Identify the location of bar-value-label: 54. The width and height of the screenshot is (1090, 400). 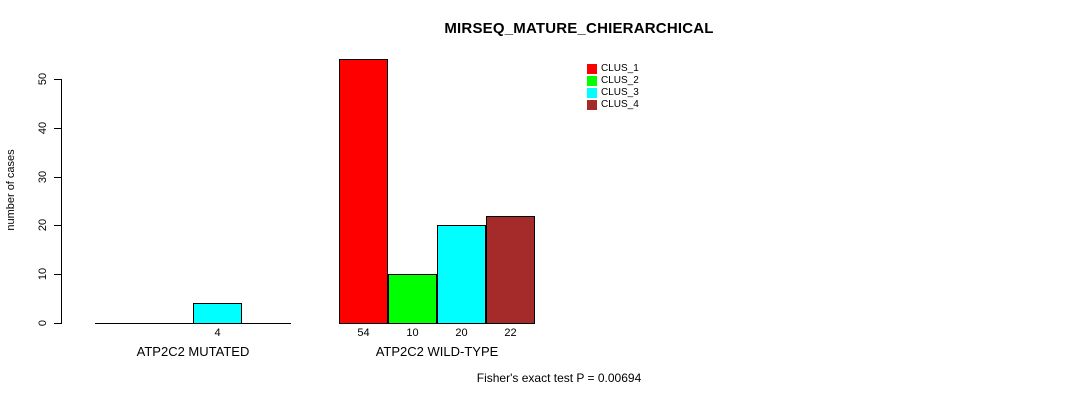
(363, 333).